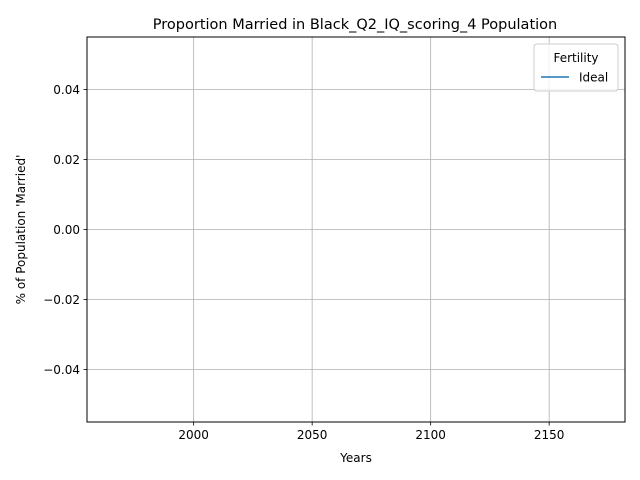 The height and width of the screenshot is (480, 640). What do you see at coordinates (66, 90) in the screenshot?
I see `y-tick-label: 0.04` at bounding box center [66, 90].